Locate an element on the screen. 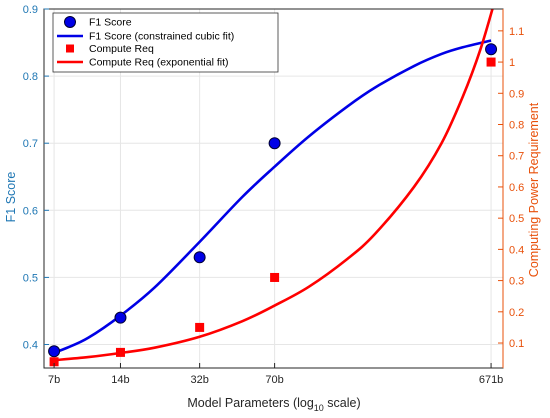 This screenshot has width=550, height=418. y-right-tick-label: 1 is located at coordinates (512, 63).